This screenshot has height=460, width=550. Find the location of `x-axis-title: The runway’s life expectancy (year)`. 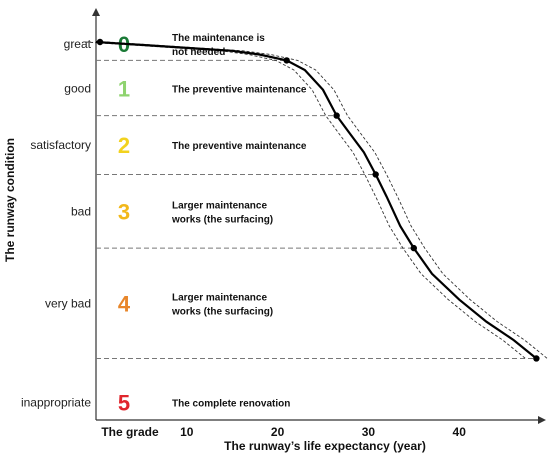

x-axis-title: The runway’s life expectancy (year) is located at coordinates (325, 446).